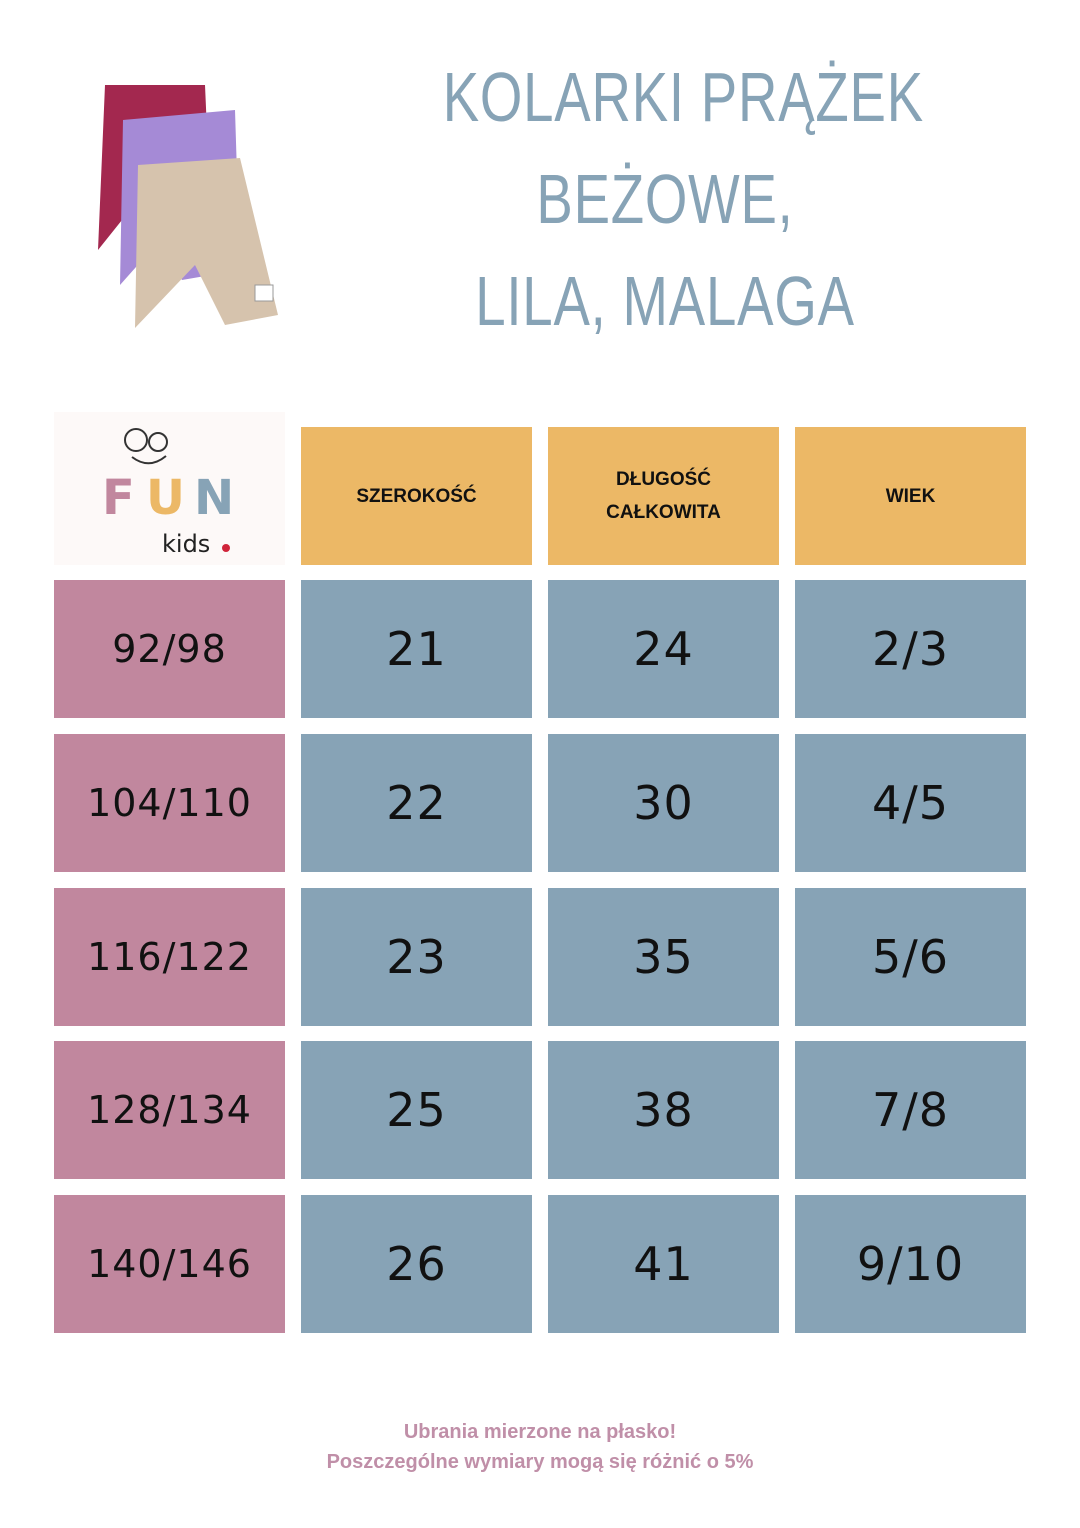  I want to click on dlugosc-cell: 24, so click(663, 649).